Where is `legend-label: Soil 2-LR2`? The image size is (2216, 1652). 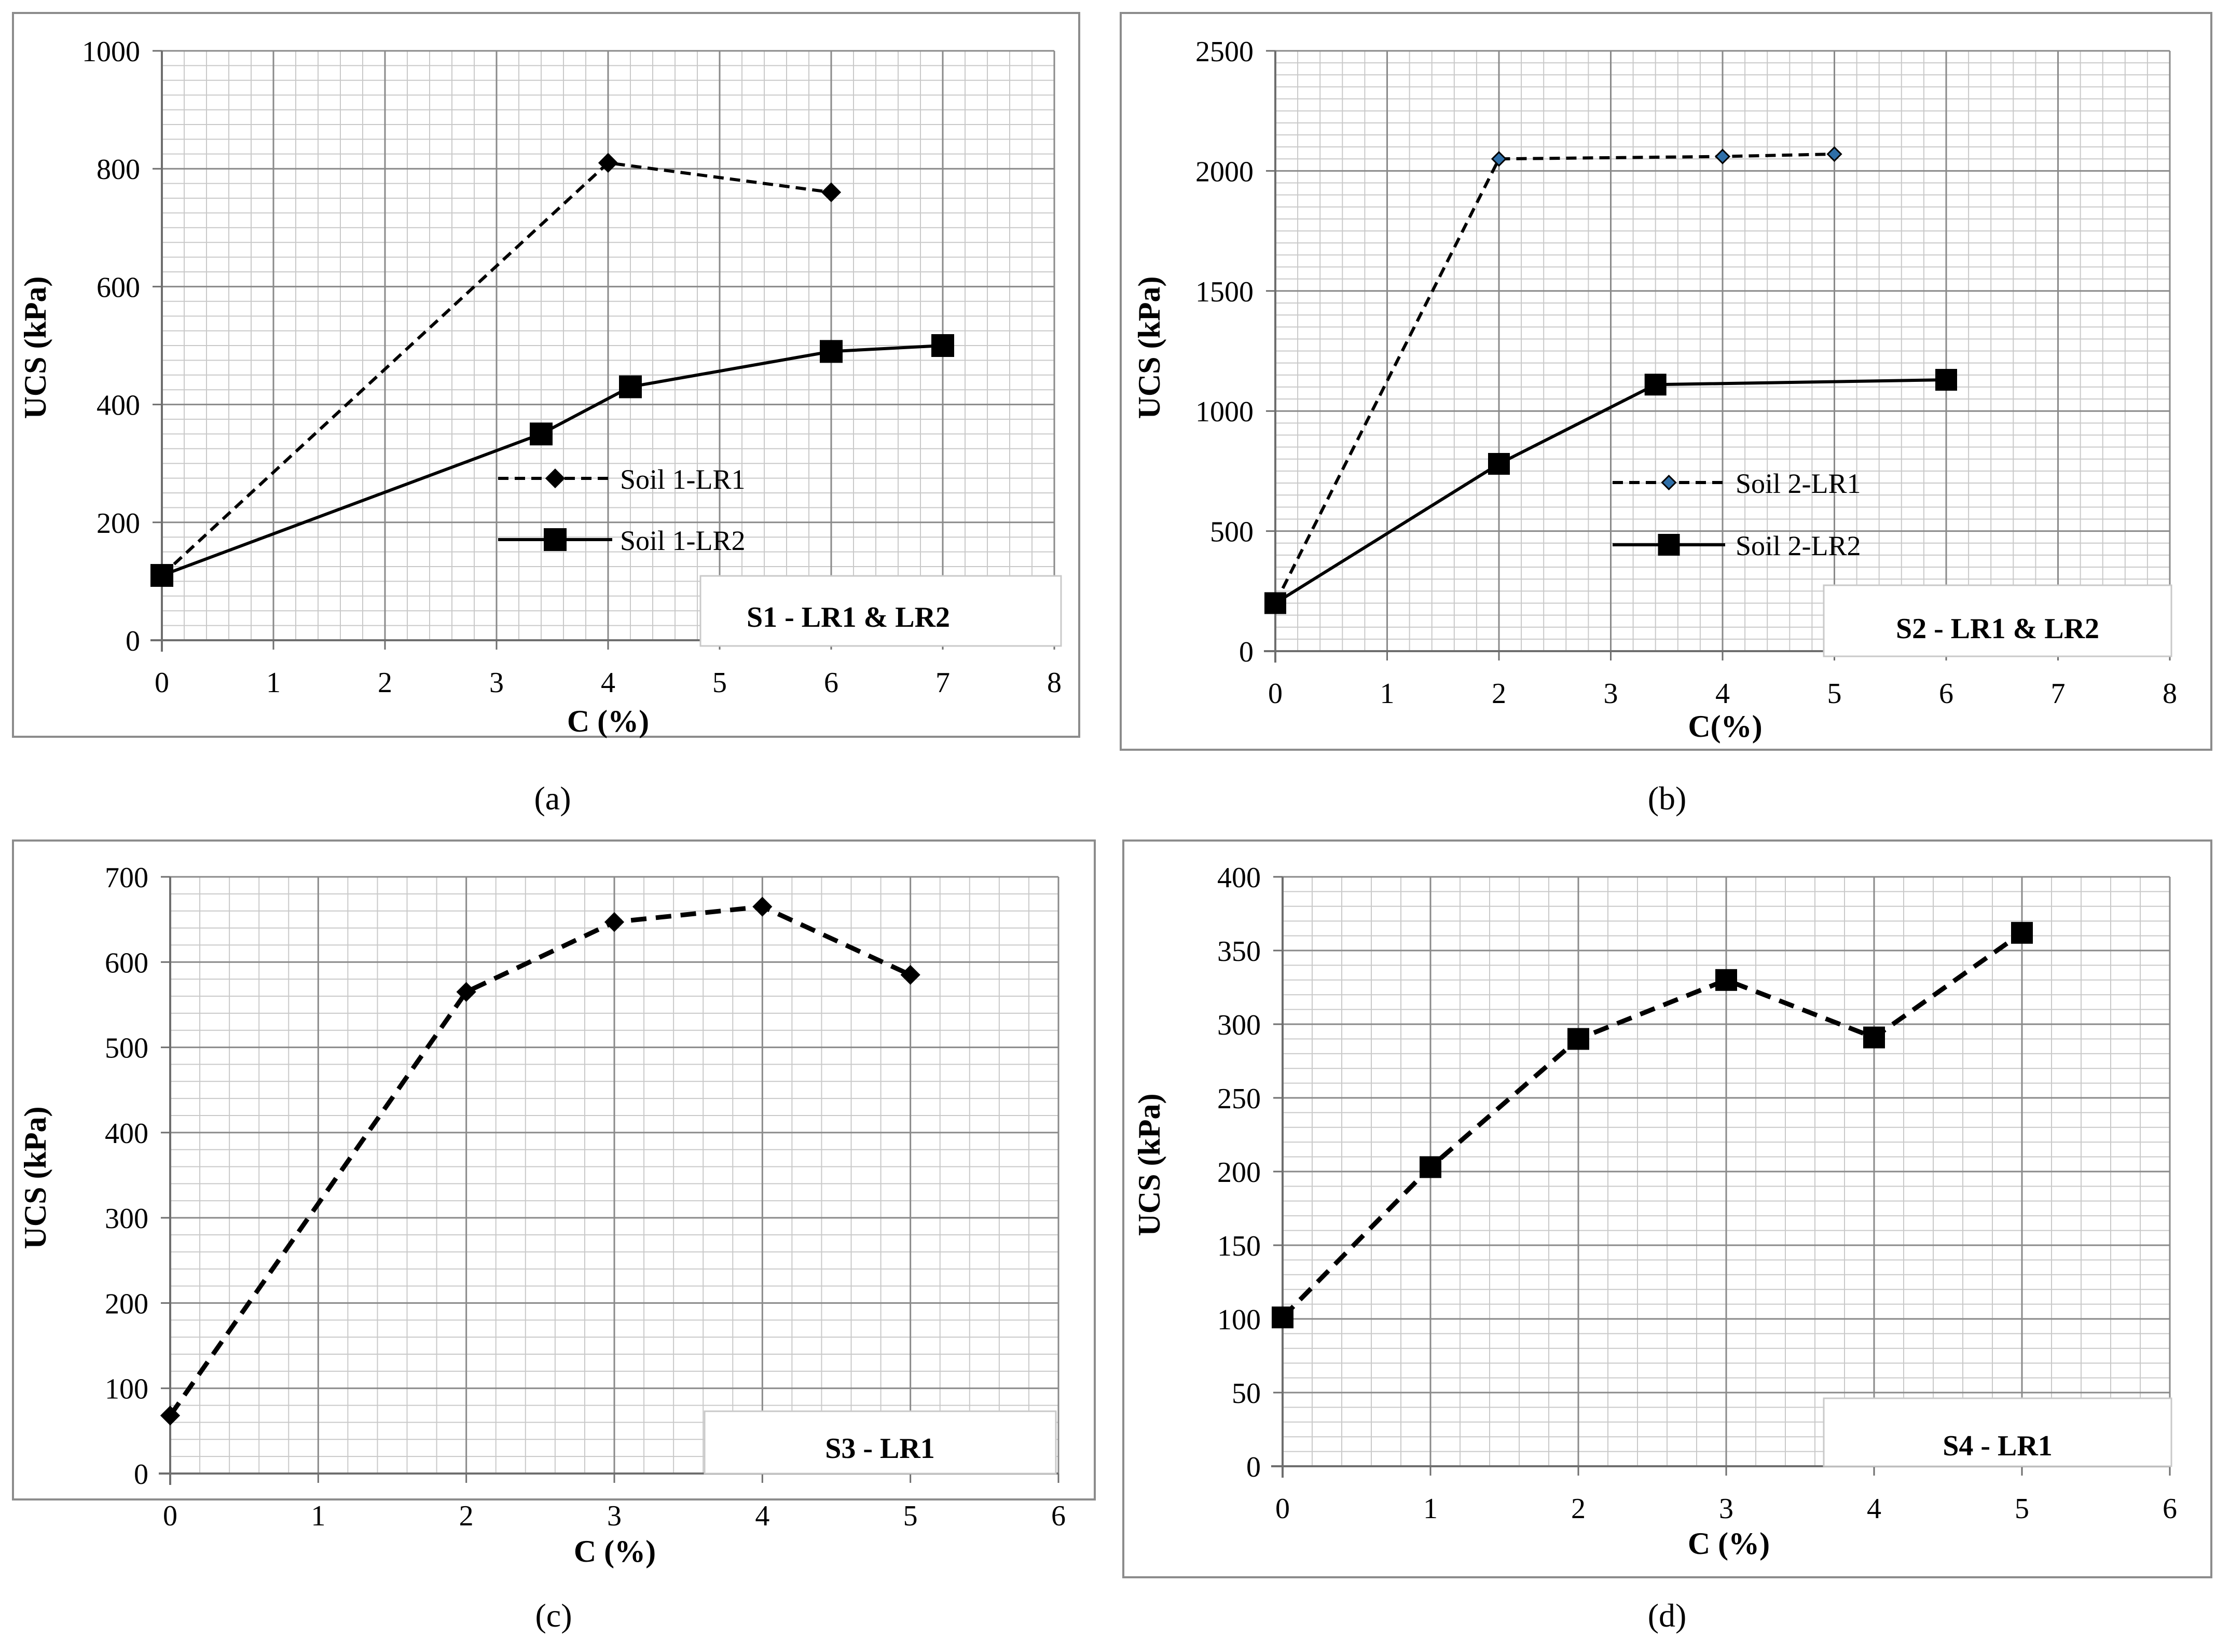 legend-label: Soil 2-LR2 is located at coordinates (1798, 545).